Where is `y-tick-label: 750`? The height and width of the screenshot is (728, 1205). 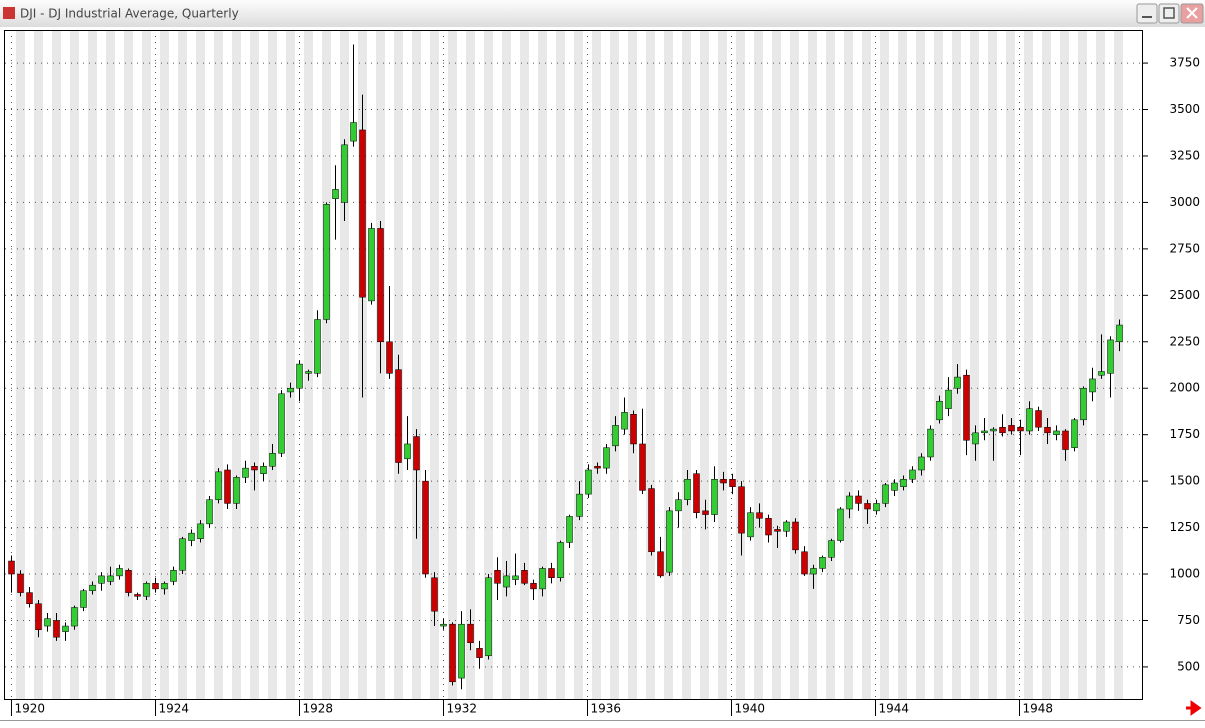
y-tick-label: 750 is located at coordinates (1188, 620).